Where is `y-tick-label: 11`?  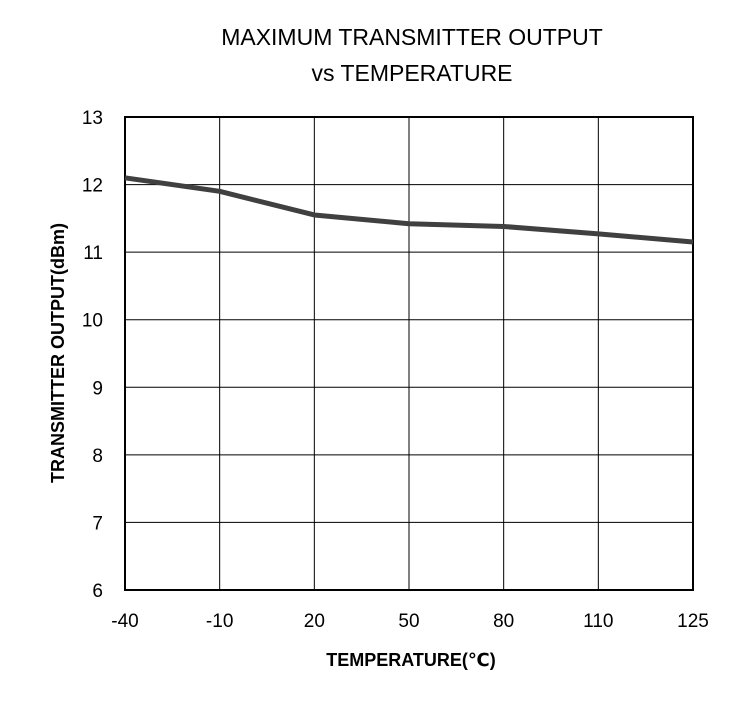
y-tick-label: 11 is located at coordinates (93, 253).